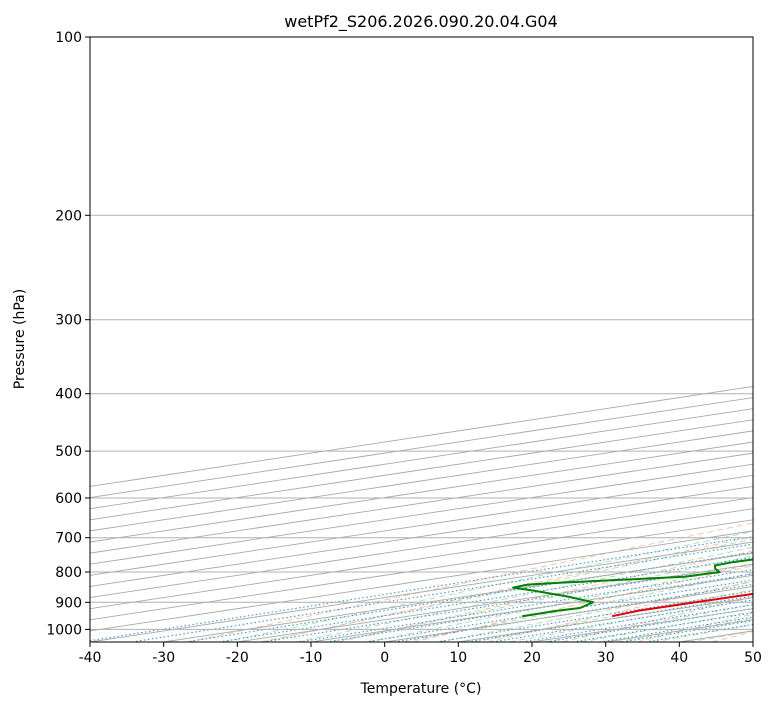 This screenshot has width=775, height=708. Describe the element at coordinates (68, 321) in the screenshot. I see `y-tick-label: 300` at that location.